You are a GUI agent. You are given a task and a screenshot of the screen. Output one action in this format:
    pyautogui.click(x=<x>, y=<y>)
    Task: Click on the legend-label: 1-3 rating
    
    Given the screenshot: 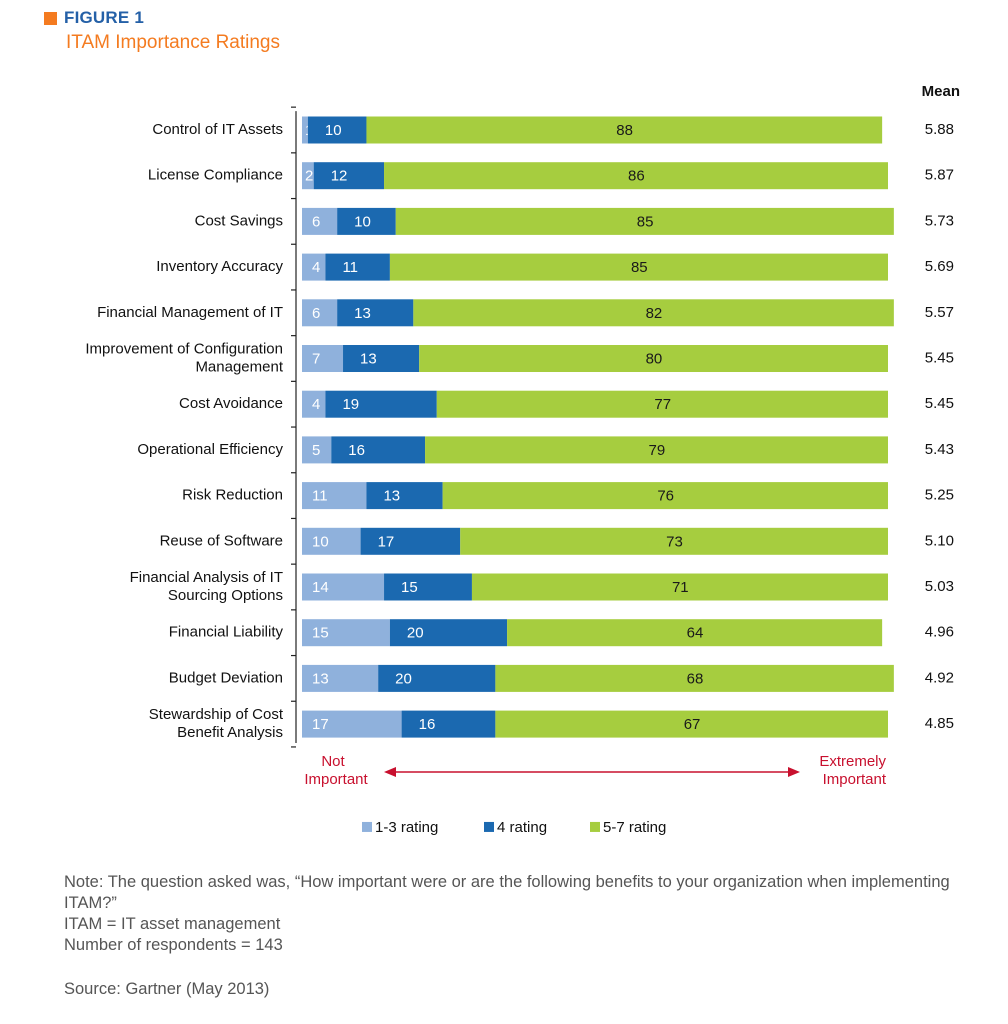 What is the action you would take?
    pyautogui.click(x=406, y=827)
    